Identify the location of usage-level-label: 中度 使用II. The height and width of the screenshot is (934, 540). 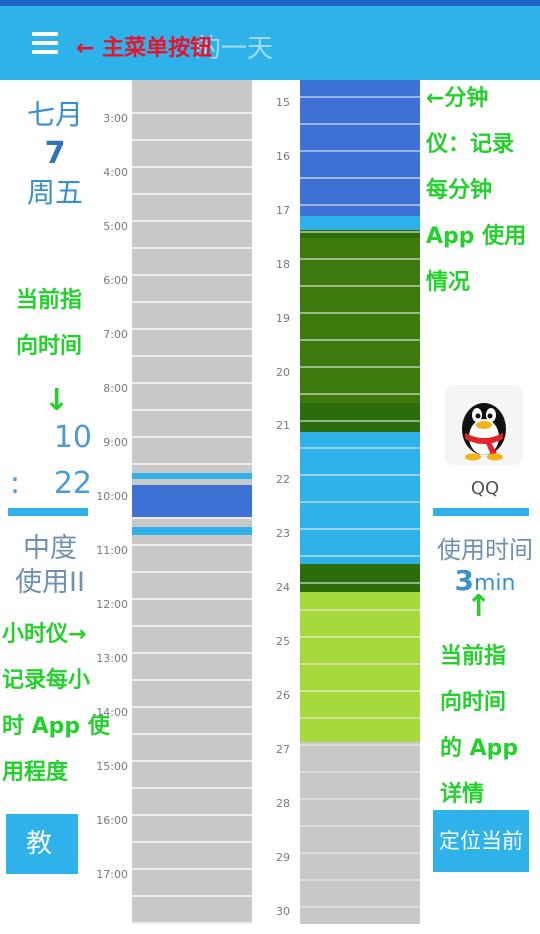
(50, 565).